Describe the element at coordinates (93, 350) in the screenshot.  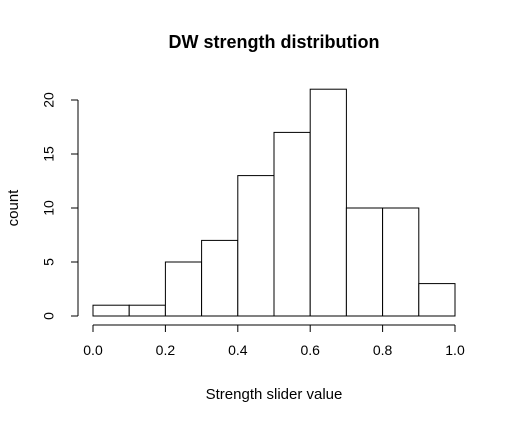
I see `x-tick-label: 0.0` at that location.